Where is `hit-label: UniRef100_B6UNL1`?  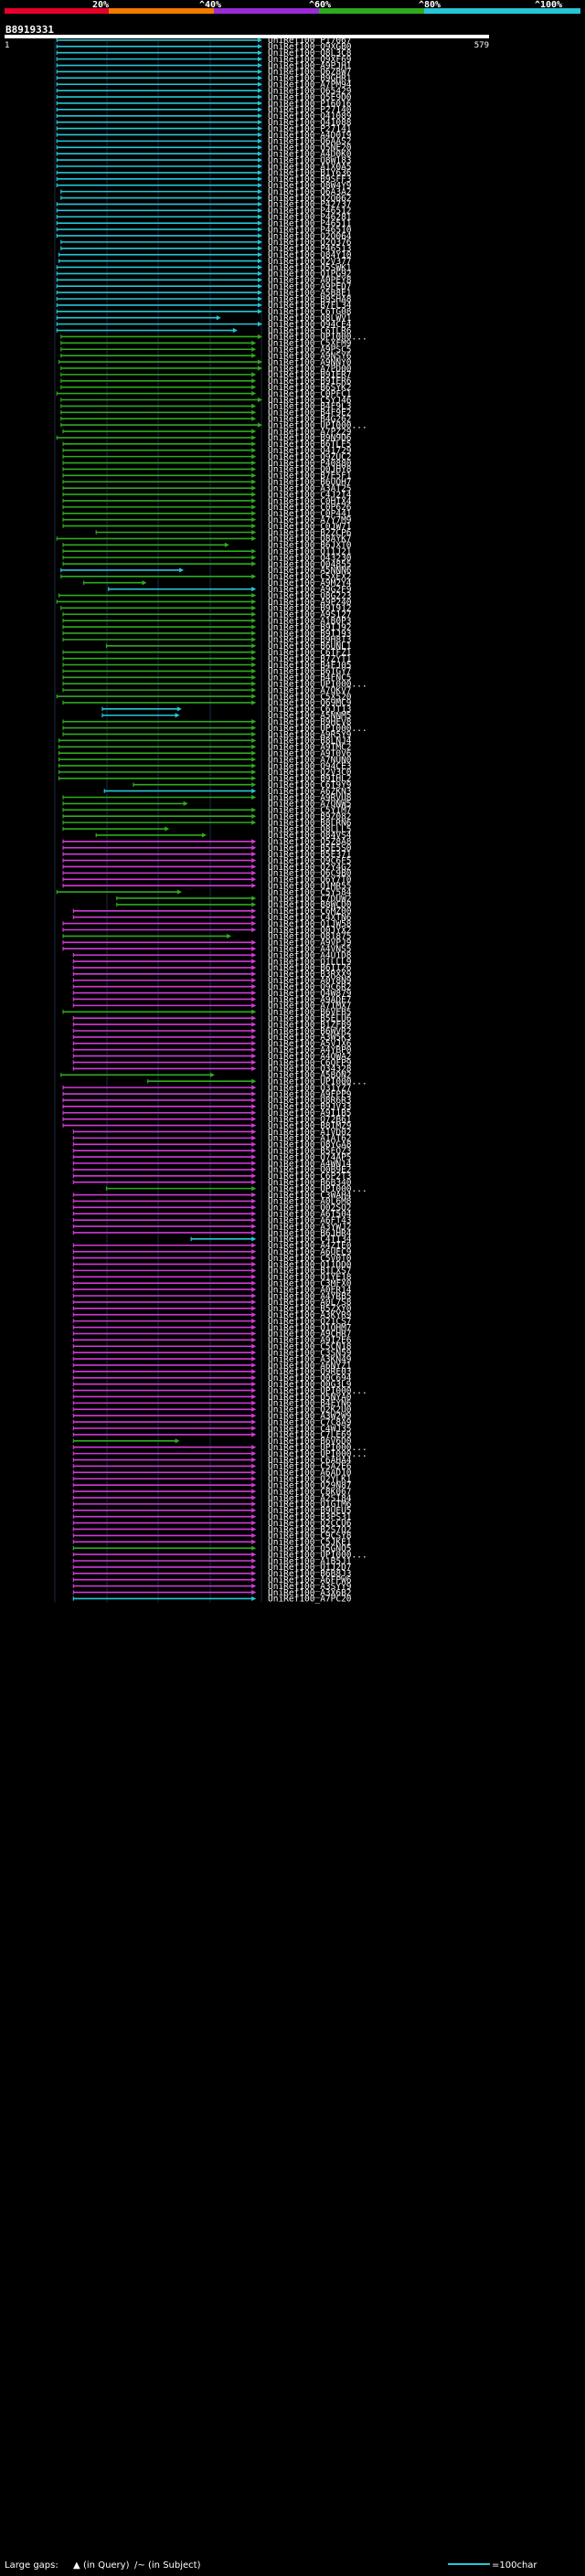
hit-label: UniRef100_B6UNL1 is located at coordinates (310, 646).